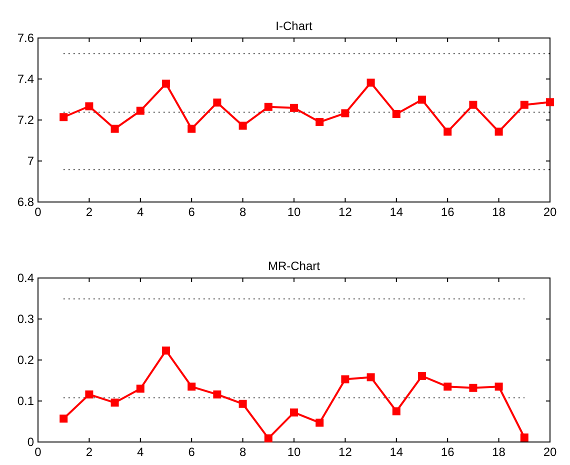 This screenshot has width=570, height=465. Describe the element at coordinates (25, 120) in the screenshot. I see `y-tick-label: 7.2` at that location.